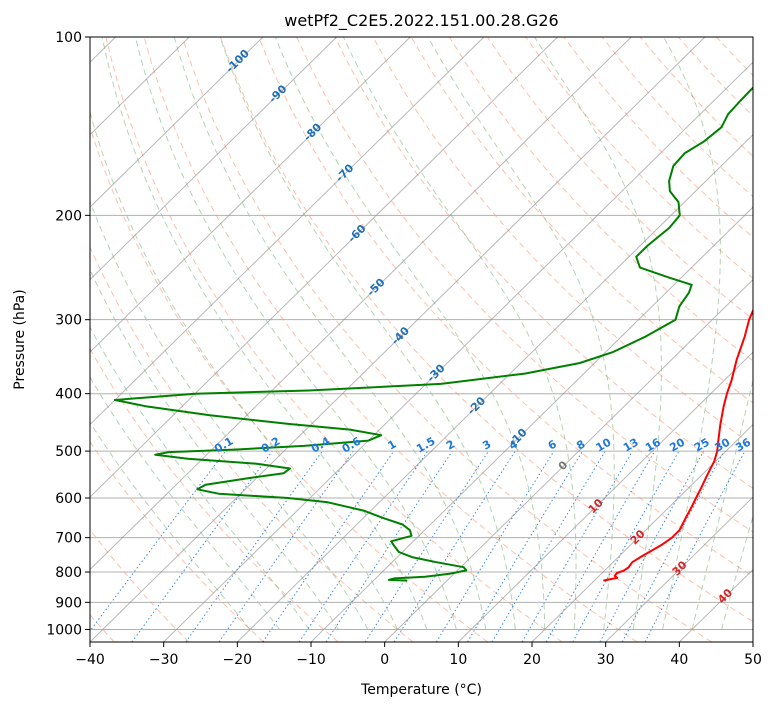  Describe the element at coordinates (90, 660) in the screenshot. I see `x-tick-label: −40` at that location.